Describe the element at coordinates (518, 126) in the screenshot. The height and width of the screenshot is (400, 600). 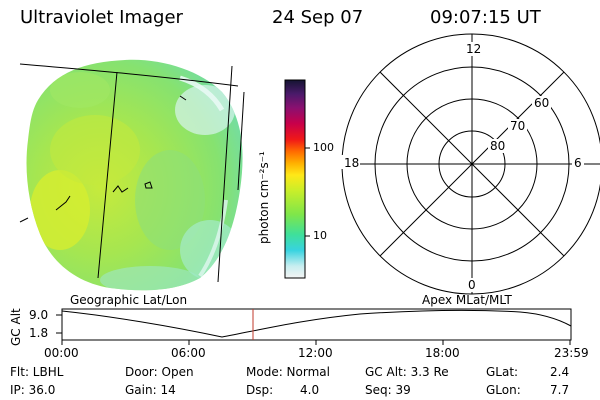
I see `polar-lat-70: 70` at that location.